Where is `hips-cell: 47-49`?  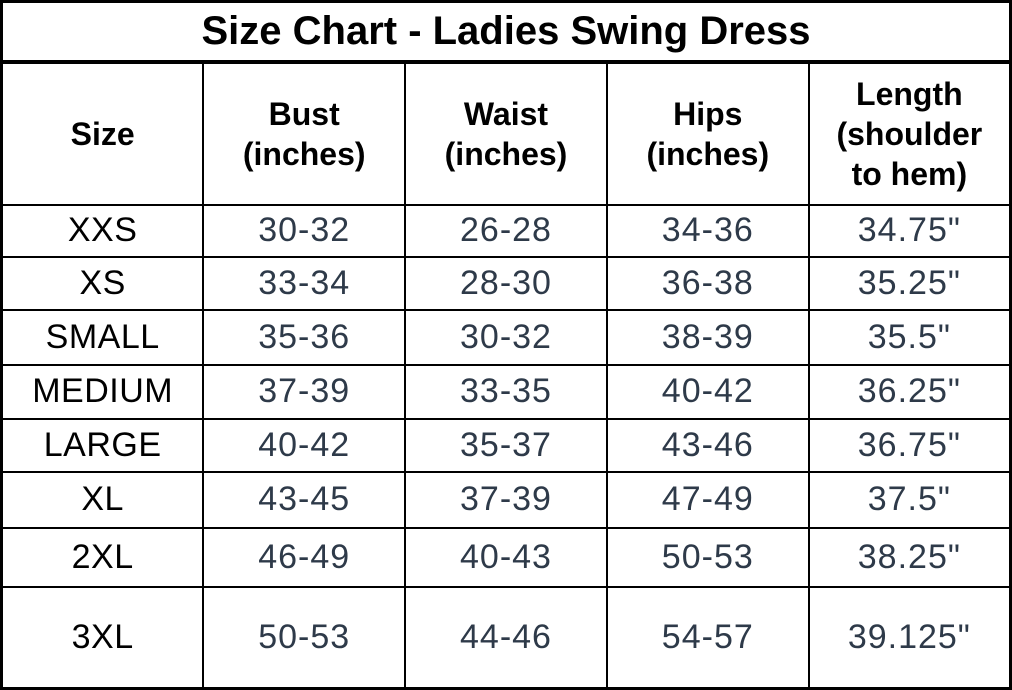
hips-cell: 47-49 is located at coordinates (707, 500).